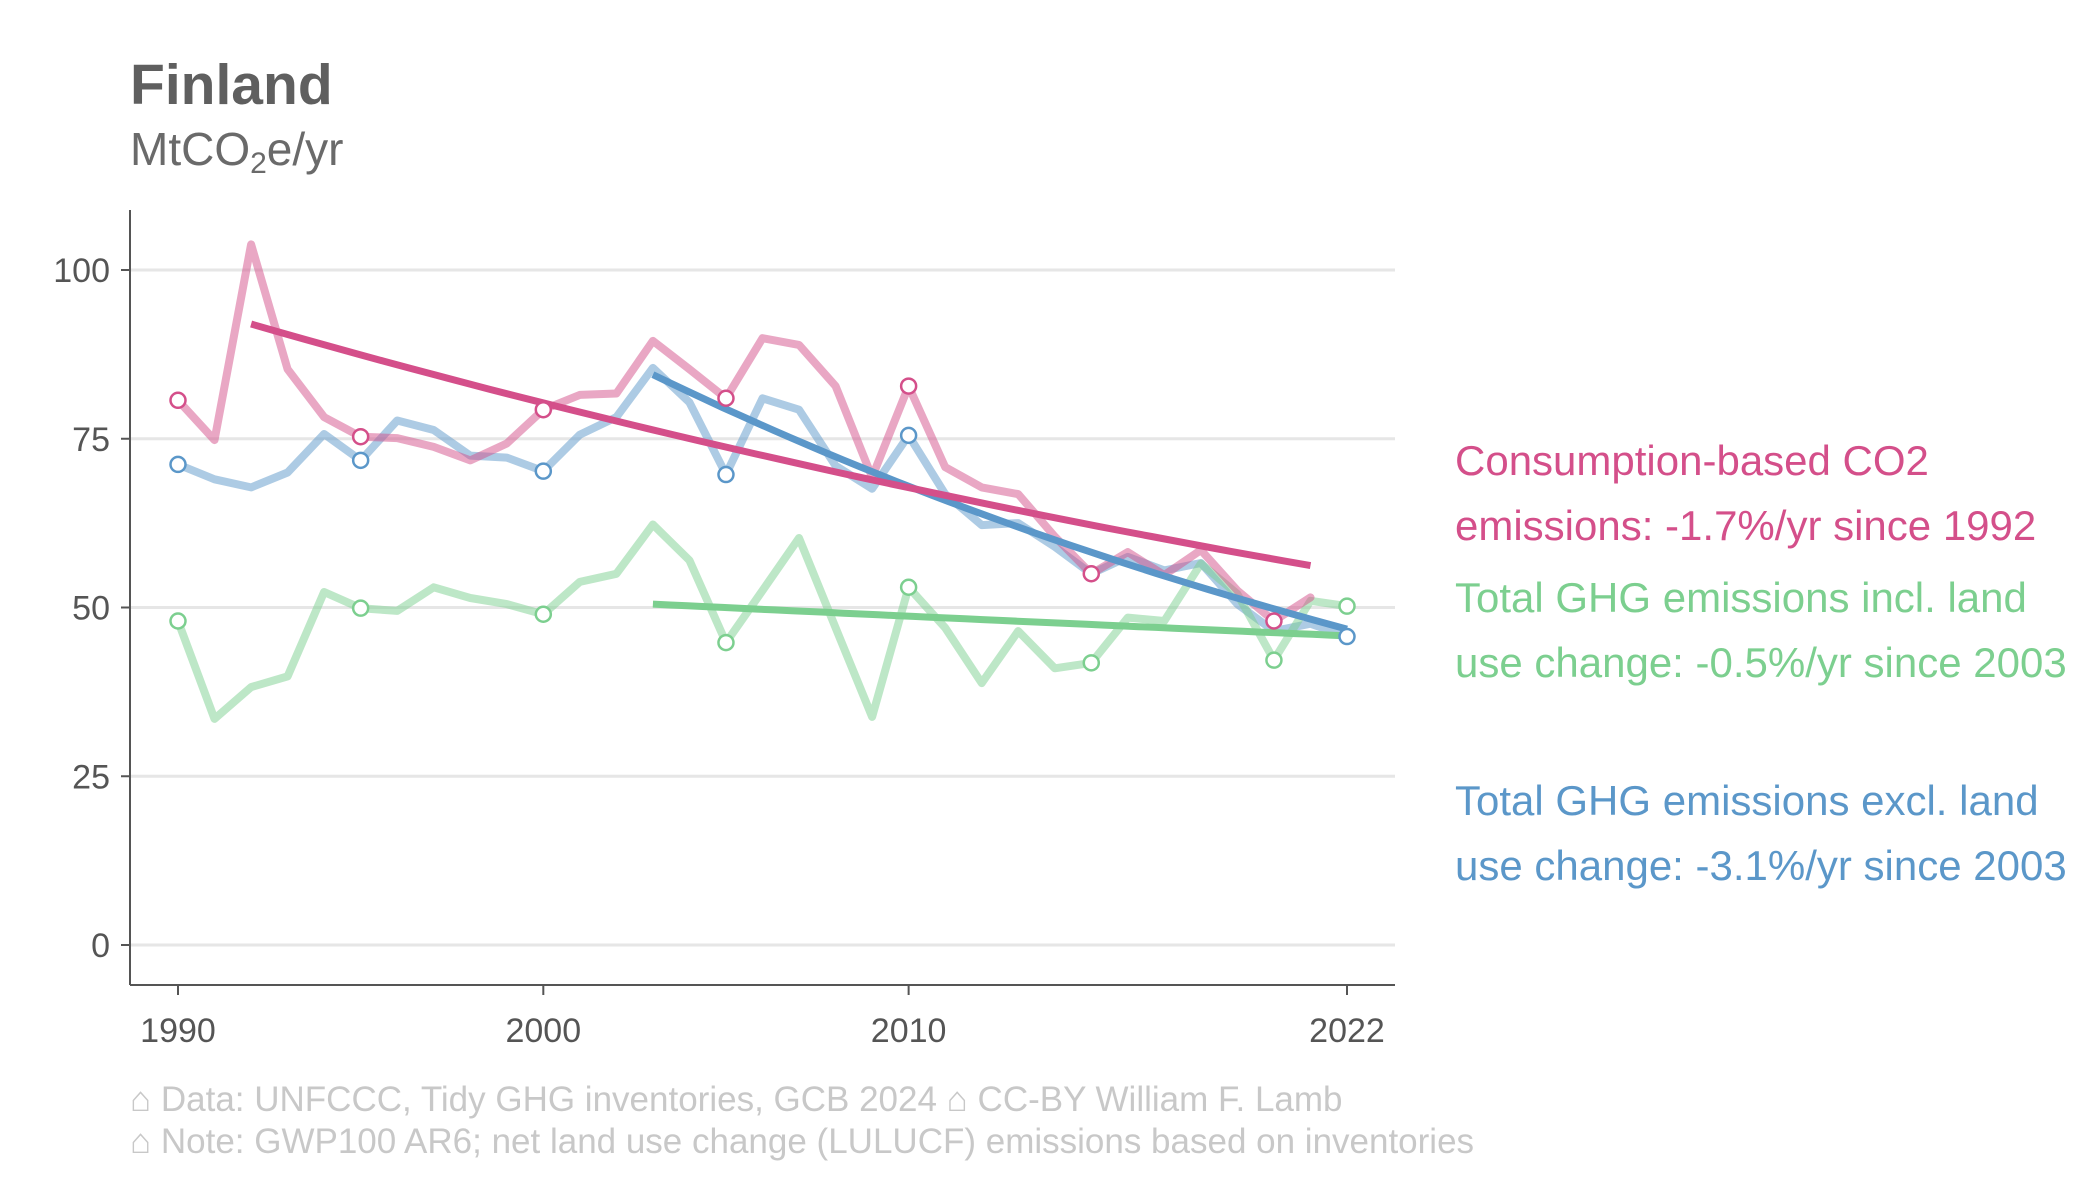  What do you see at coordinates (1347, 1031) in the screenshot?
I see `x-tick-label: 2022` at bounding box center [1347, 1031].